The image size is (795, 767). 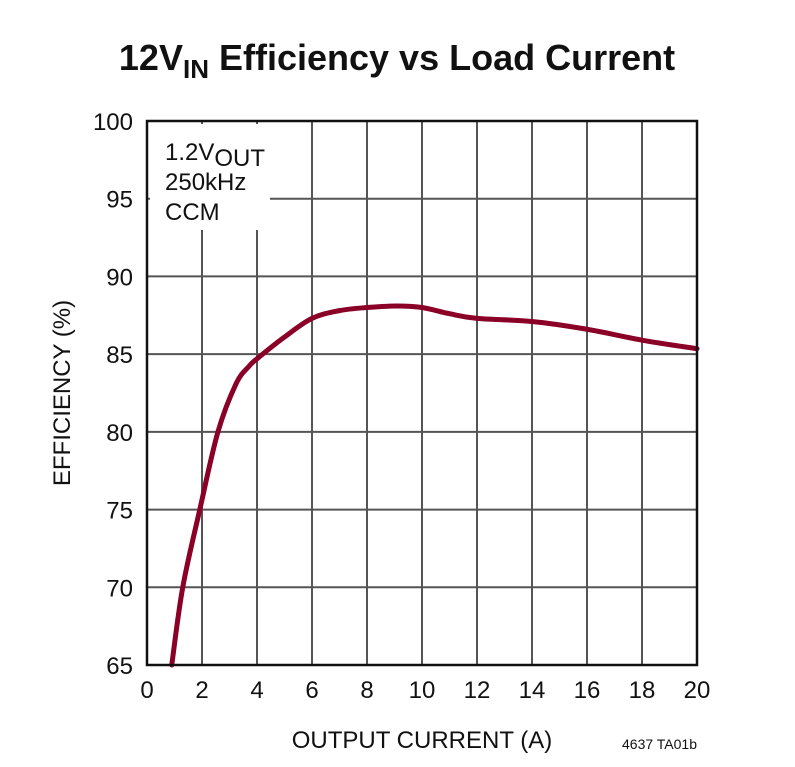 What do you see at coordinates (532, 690) in the screenshot?
I see `x-tick-label: 14` at bounding box center [532, 690].